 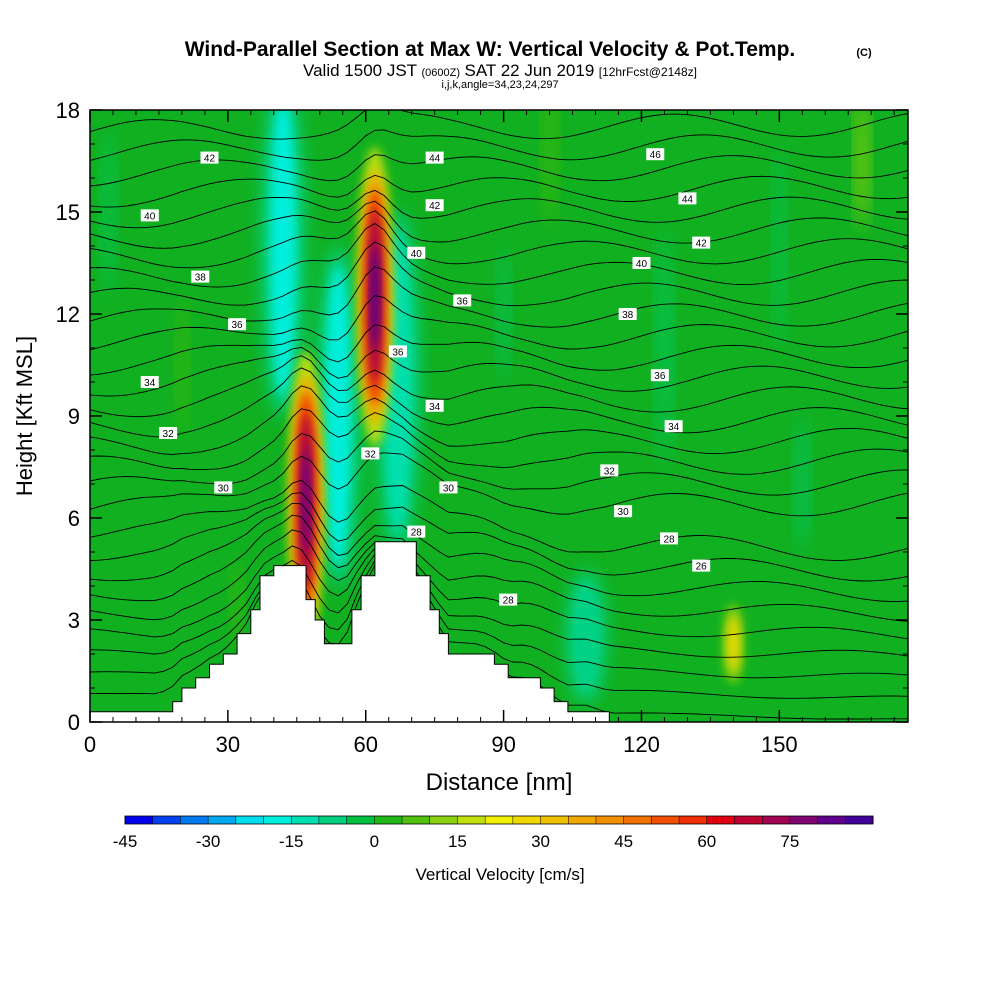 I want to click on x-tick-label: 30, so click(x=228, y=744).